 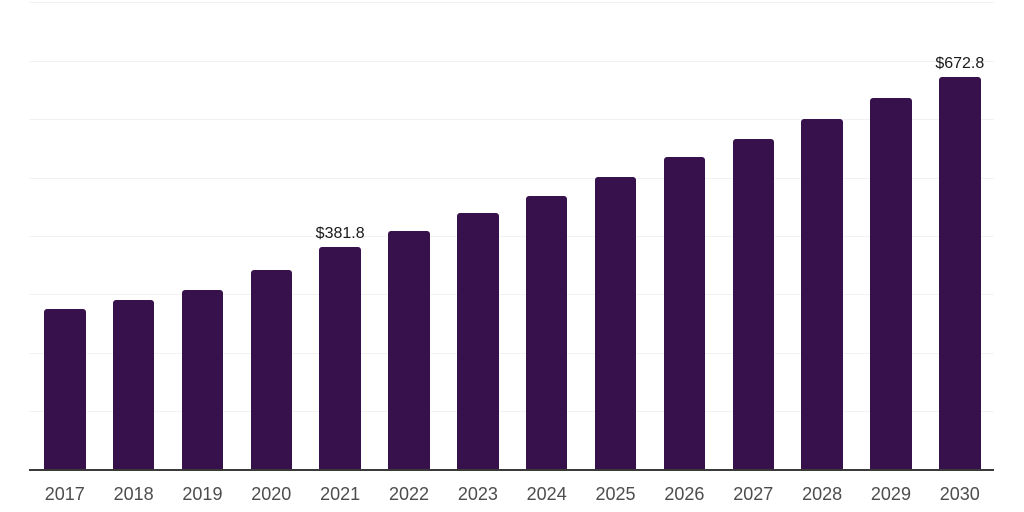 I want to click on bar-2017, so click(x=65, y=389).